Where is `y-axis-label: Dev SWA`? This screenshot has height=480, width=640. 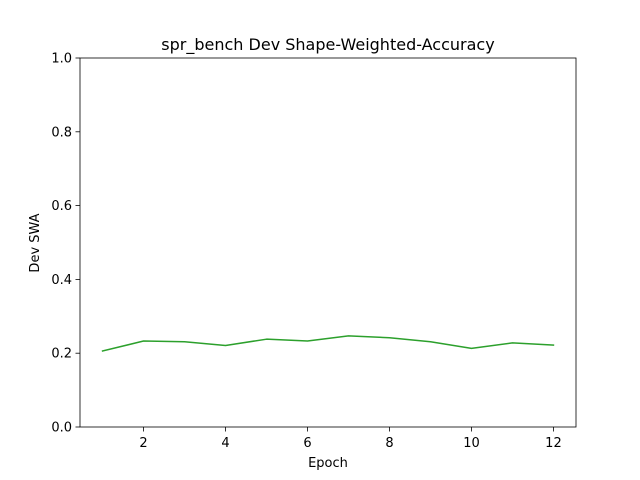
y-axis-label: Dev SWA is located at coordinates (35, 242).